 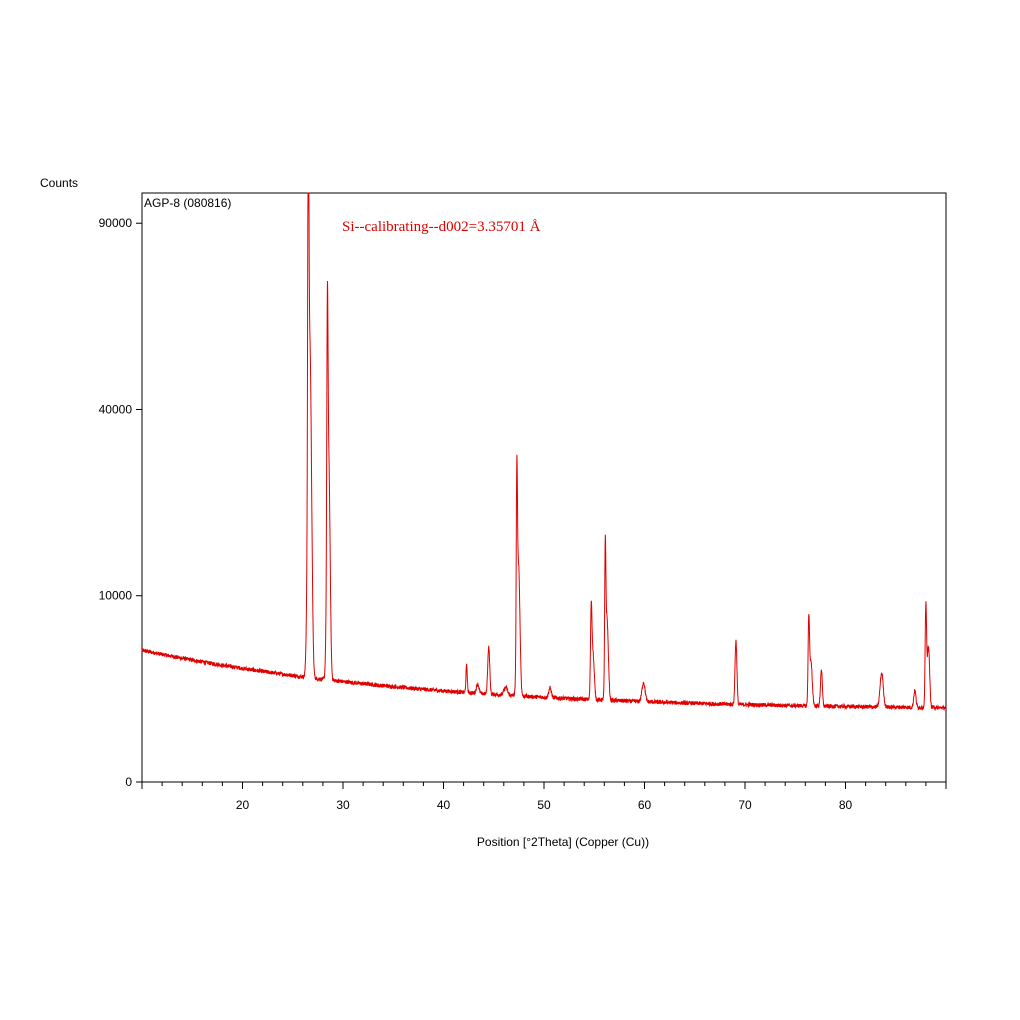 I want to click on x-tick-label: 20, so click(x=243, y=805).